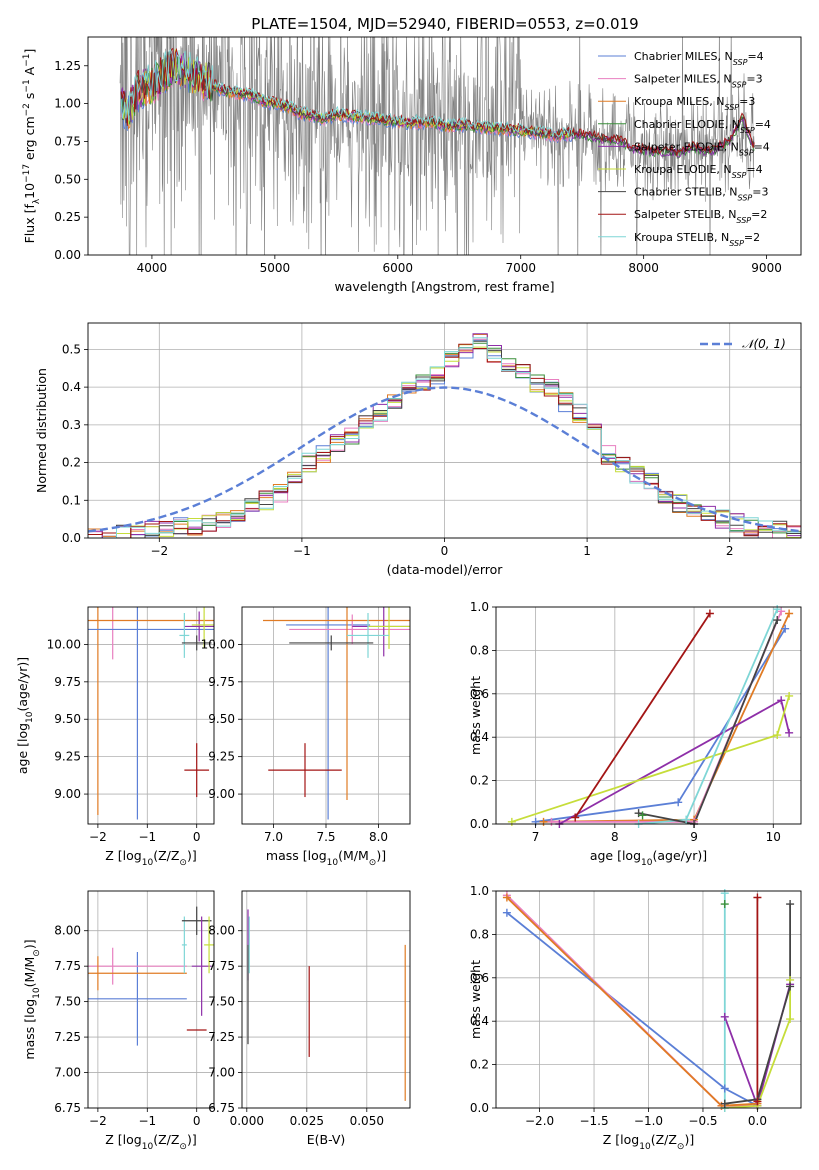 This screenshot has height=1170, width=819. I want to click on x-tick-label: −1.5, so click(593, 1121).